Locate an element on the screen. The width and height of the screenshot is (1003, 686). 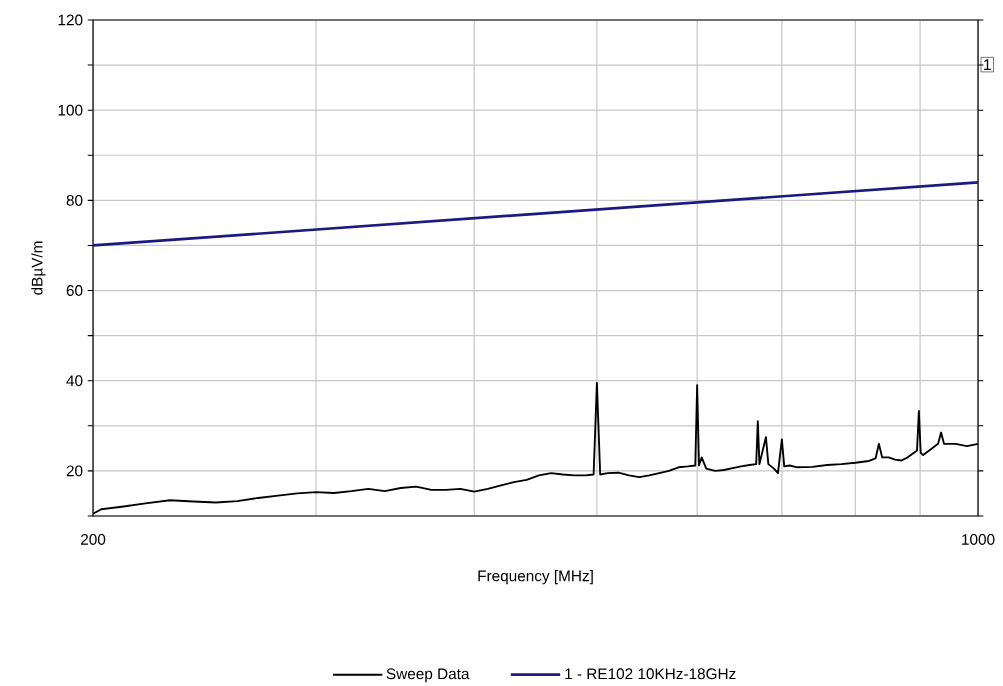
y-tick-label: 60 is located at coordinates (74, 290).